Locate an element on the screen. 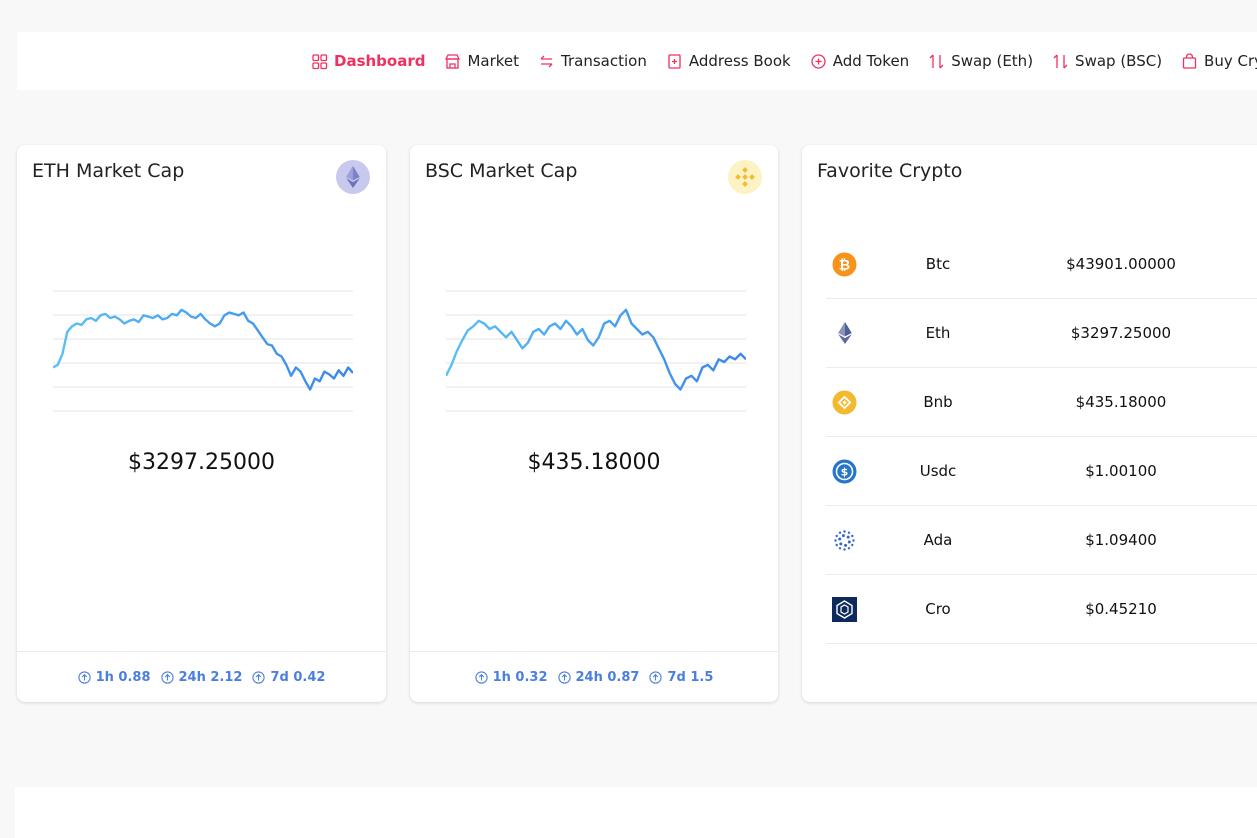  nav-item-market: Market is located at coordinates (481, 61).